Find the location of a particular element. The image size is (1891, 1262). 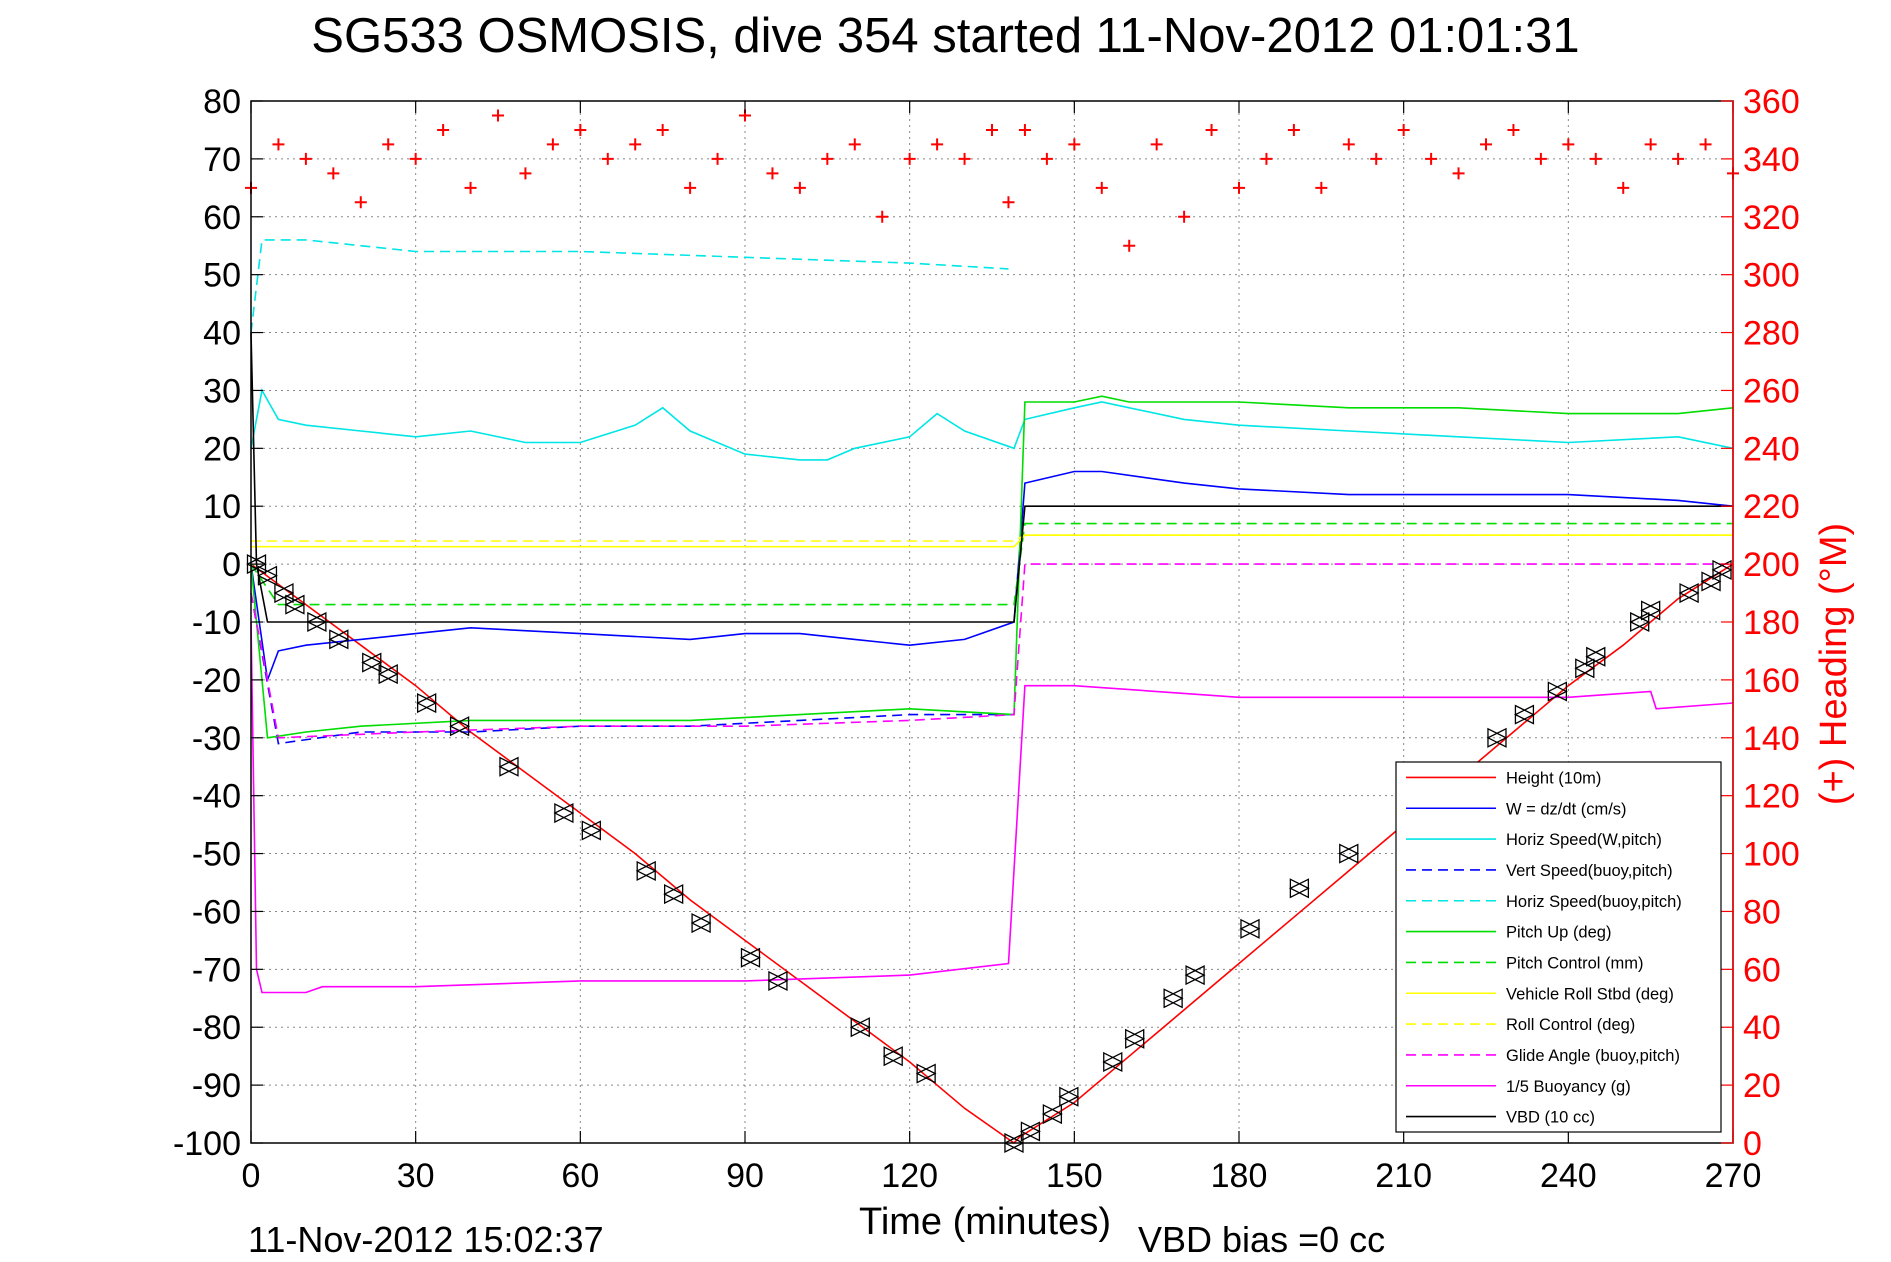

y-tick-label: 50 is located at coordinates (222, 276).